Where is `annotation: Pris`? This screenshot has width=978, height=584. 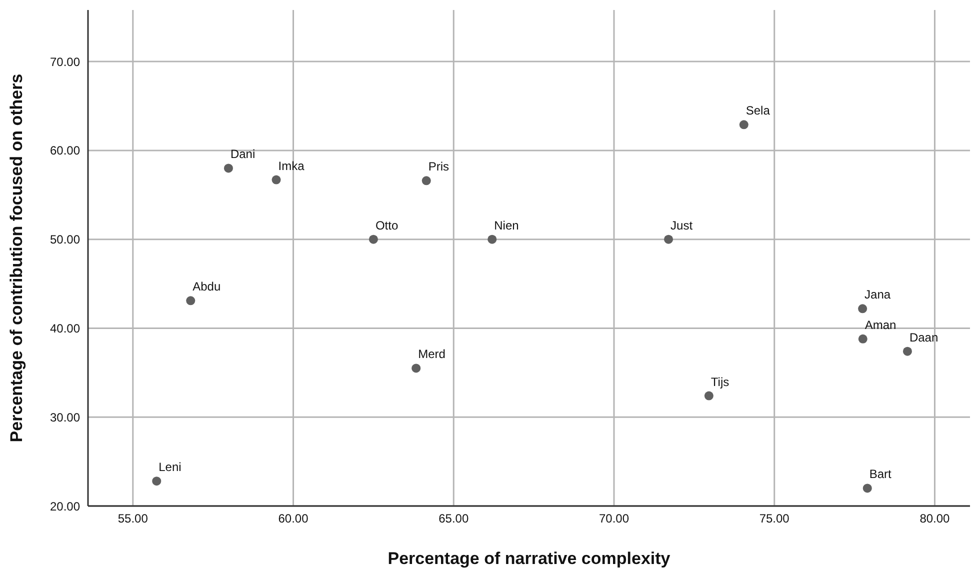 annotation: Pris is located at coordinates (439, 167).